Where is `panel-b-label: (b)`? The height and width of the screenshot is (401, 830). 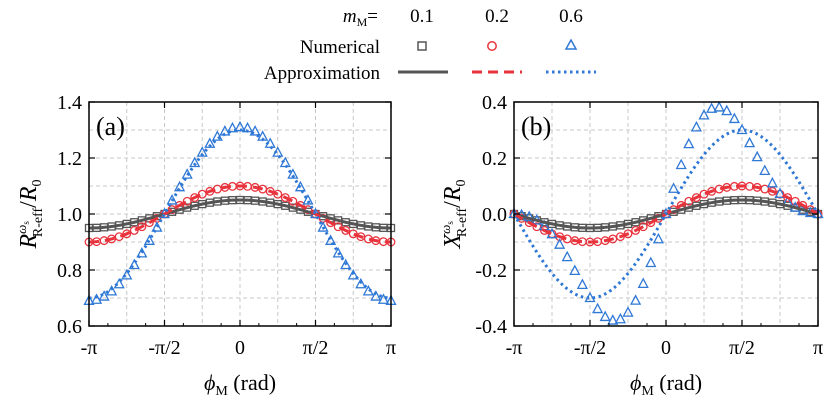
panel-b-label: (b) is located at coordinates (536, 126).